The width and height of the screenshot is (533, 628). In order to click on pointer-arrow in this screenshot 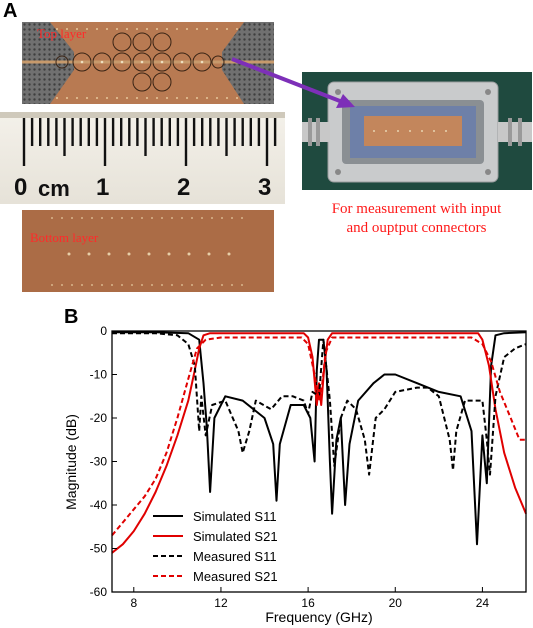, I will do `click(293, 82)`.